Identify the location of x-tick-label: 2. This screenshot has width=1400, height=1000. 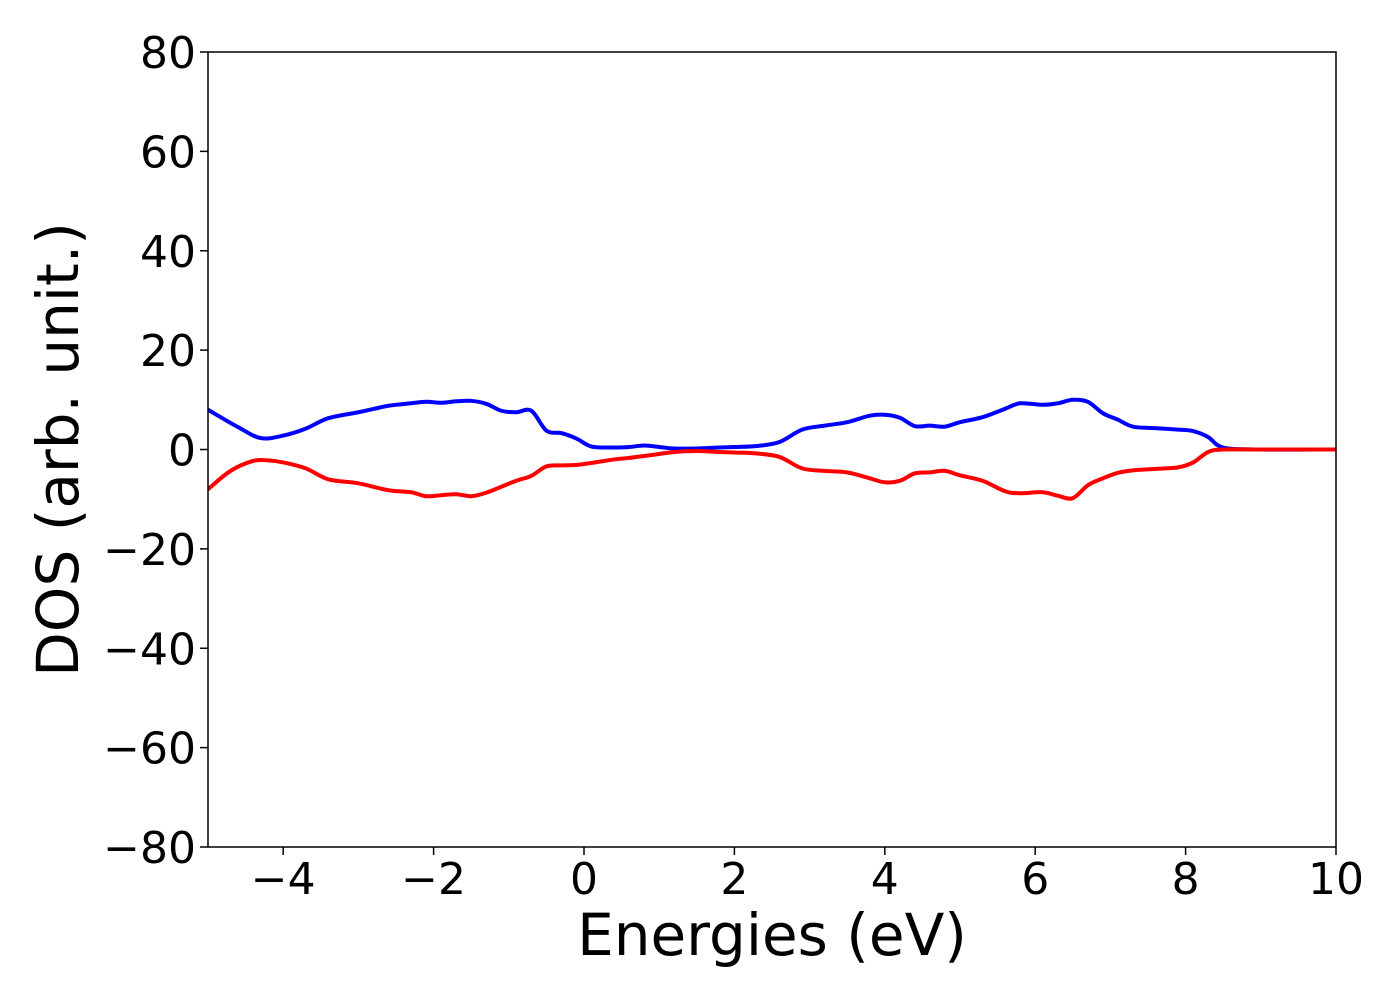
(734, 879).